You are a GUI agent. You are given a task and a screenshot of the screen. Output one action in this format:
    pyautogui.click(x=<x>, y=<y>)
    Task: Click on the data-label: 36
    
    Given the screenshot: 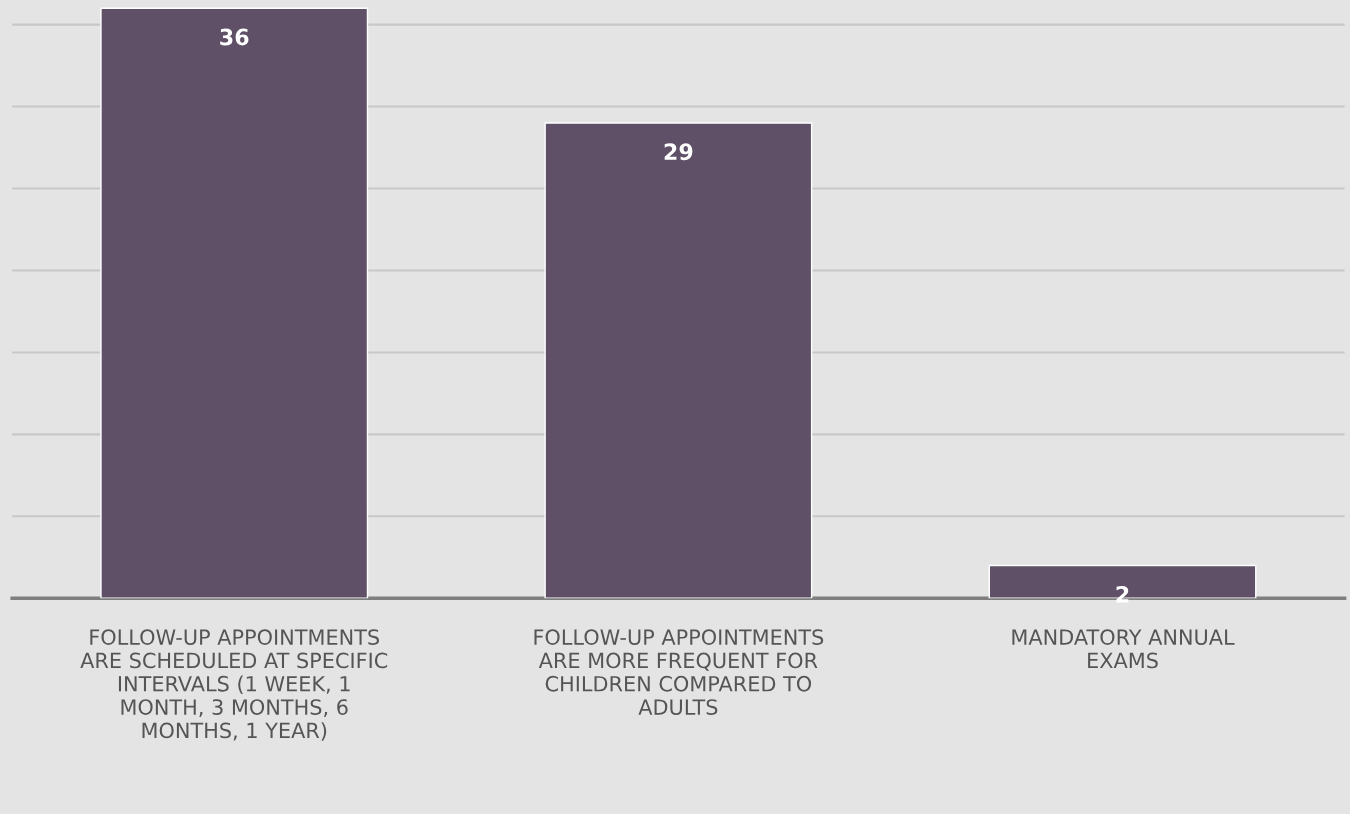 What is the action you would take?
    pyautogui.click(x=234, y=37)
    